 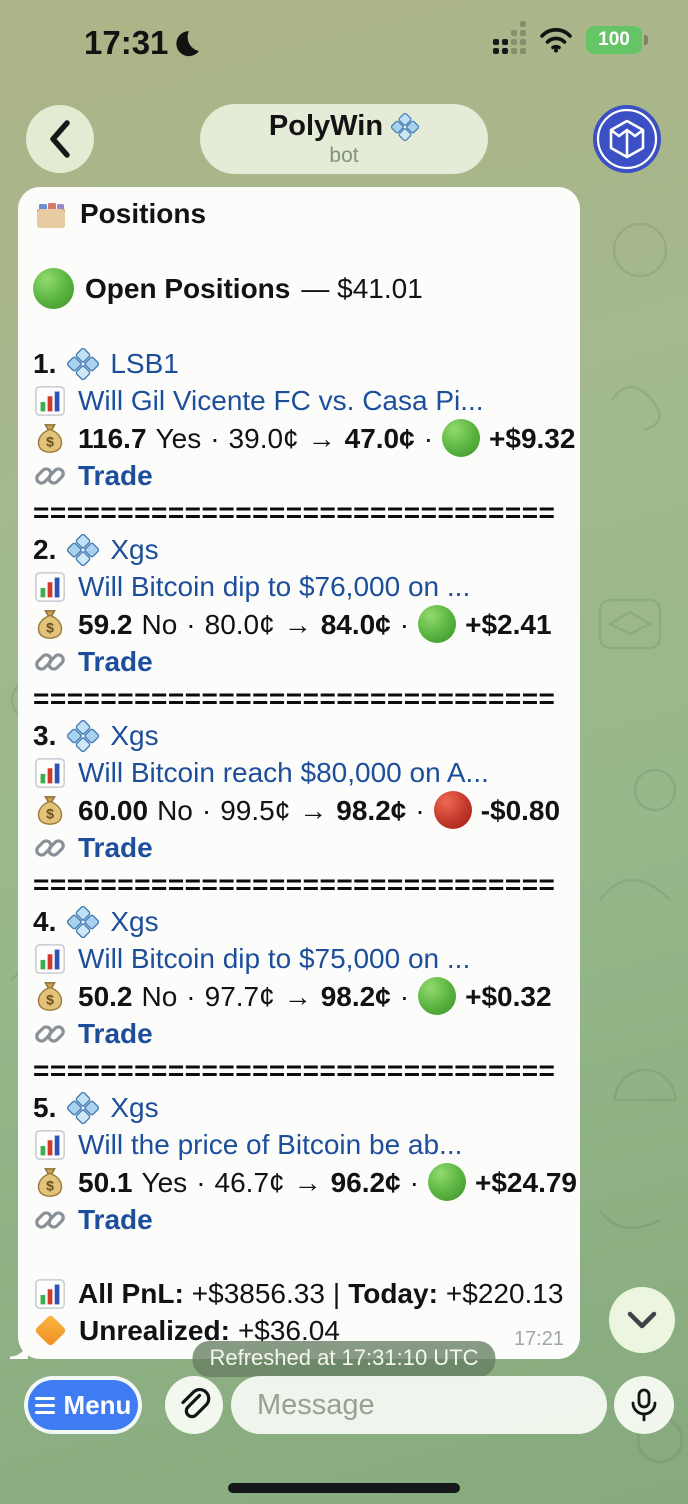 I want to click on position-tag-line: 4. Xgs, so click(x=298, y=921).